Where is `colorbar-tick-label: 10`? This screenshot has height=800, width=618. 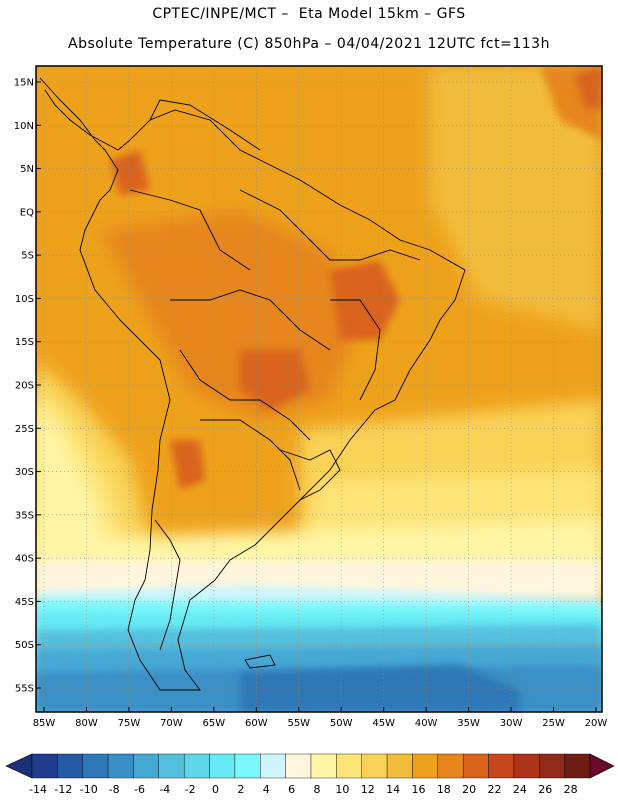
colorbar-tick-label: 10 is located at coordinates (342, 789).